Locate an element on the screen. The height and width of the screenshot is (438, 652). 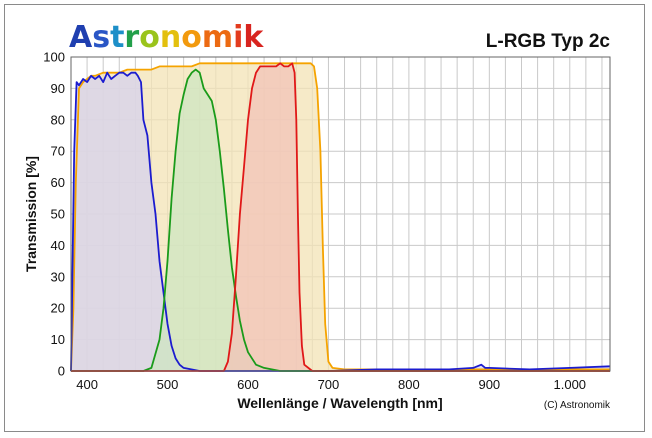
astronomik-logo: Astronomik is located at coordinates (166, 37).